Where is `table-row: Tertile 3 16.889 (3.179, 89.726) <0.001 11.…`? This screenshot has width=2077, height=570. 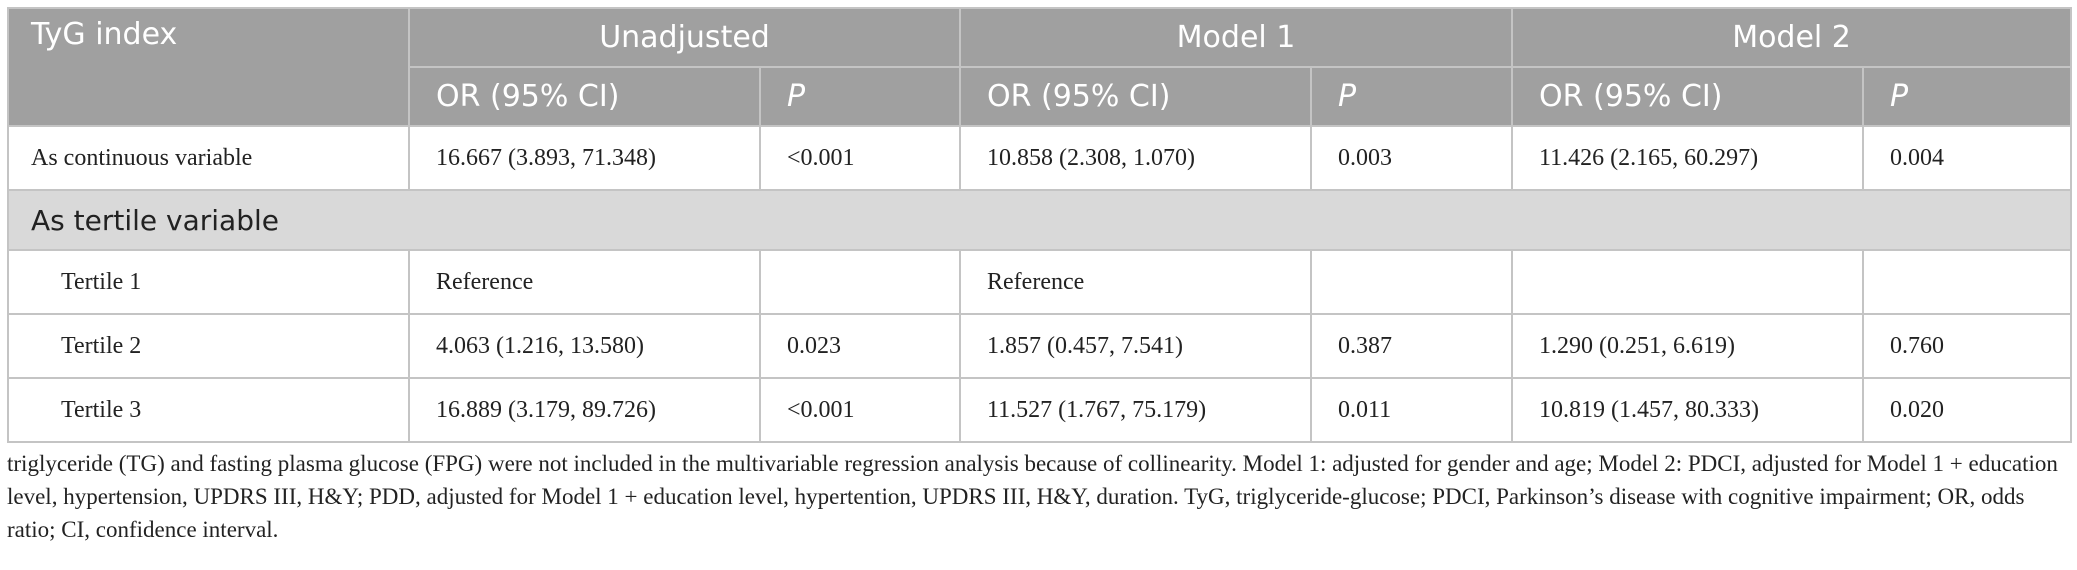 table-row: Tertile 3 16.889 (3.179, 89.726) <0.001 11.… is located at coordinates (1040, 410).